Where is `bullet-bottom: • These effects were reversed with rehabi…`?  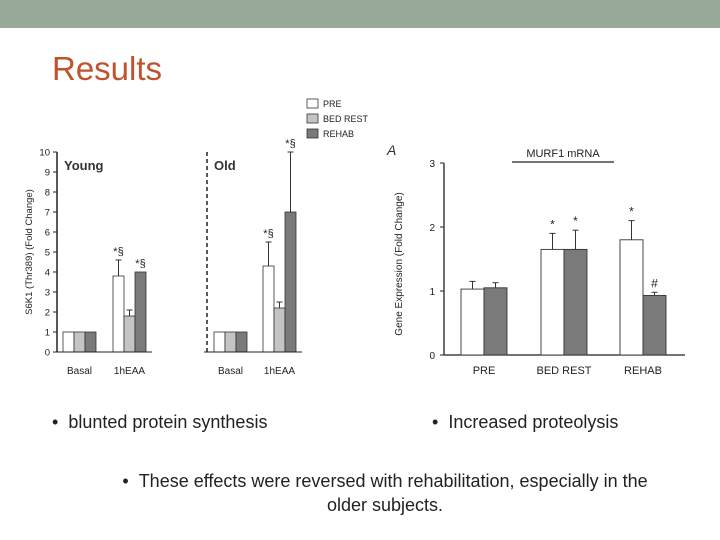 bullet-bottom: • These effects were reversed with rehabi… is located at coordinates (385, 493).